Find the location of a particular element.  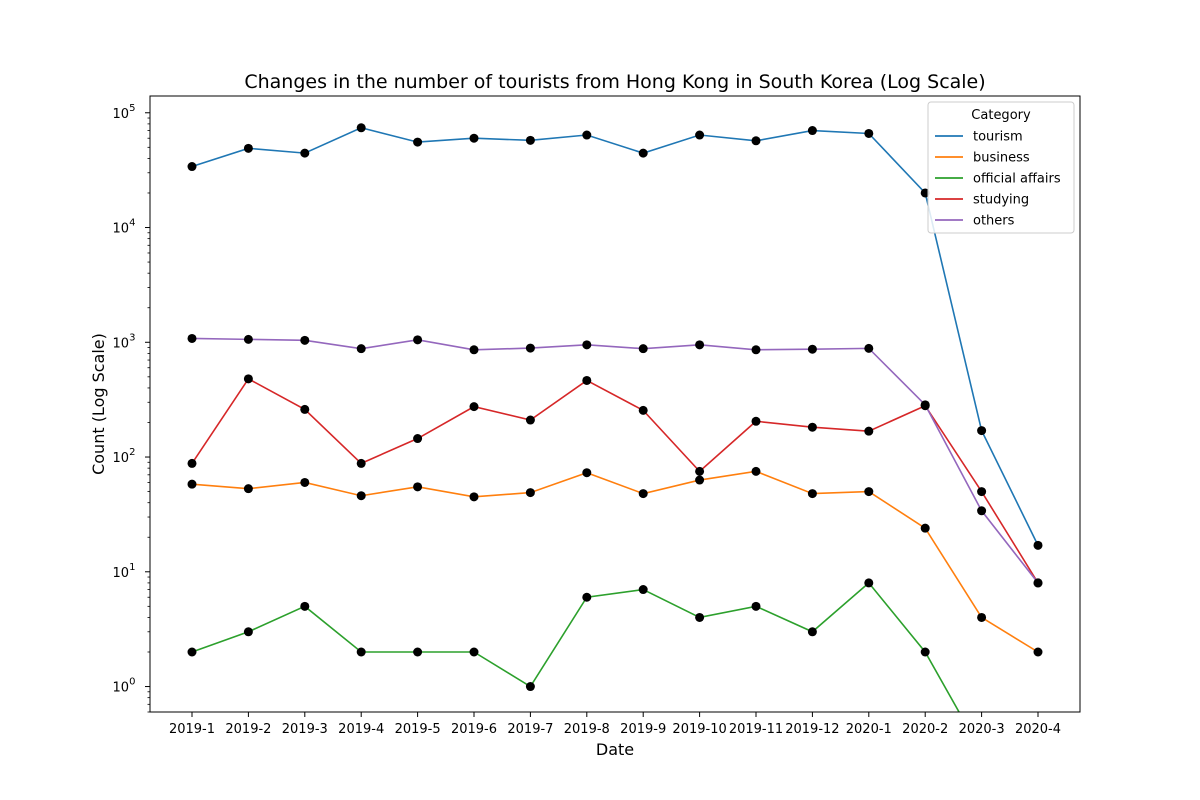

y-tick-label: 10³ is located at coordinates (124, 341).